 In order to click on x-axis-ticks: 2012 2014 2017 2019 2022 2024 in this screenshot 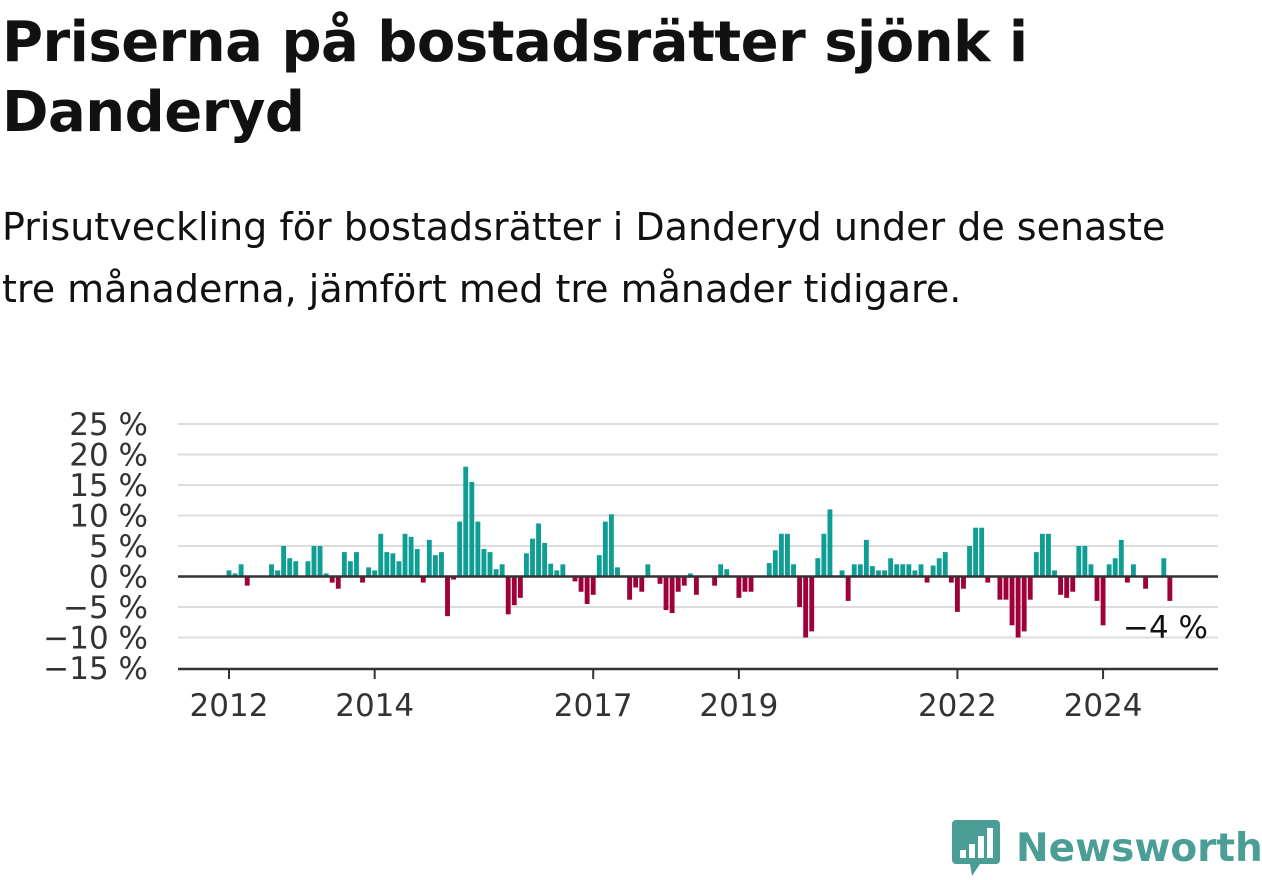, I will do `click(666, 696)`.